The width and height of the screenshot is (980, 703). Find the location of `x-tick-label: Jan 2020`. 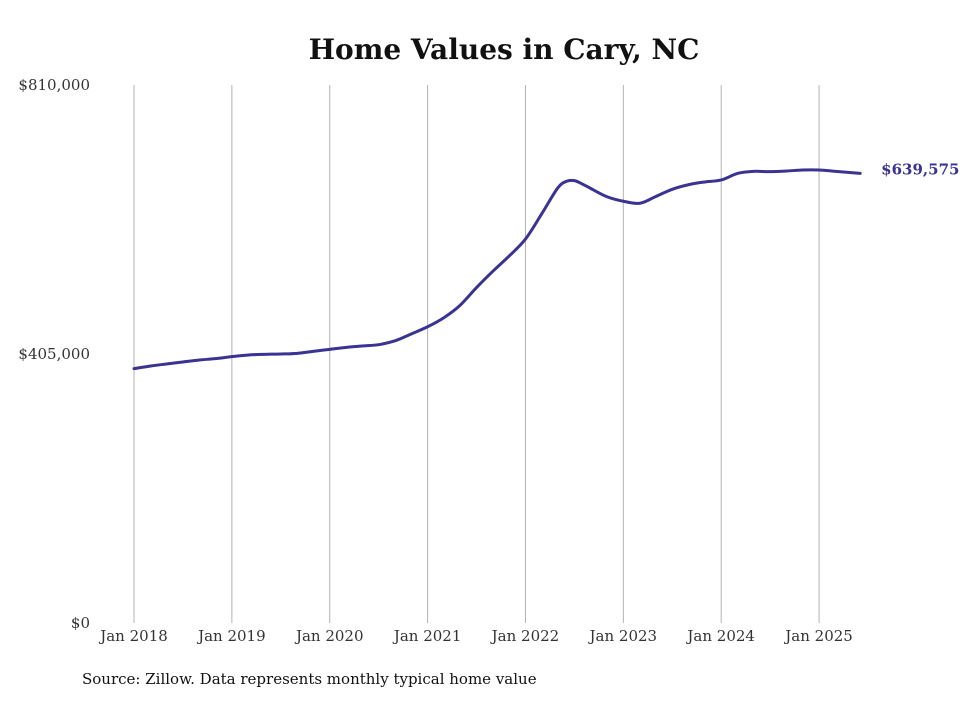

x-tick-label: Jan 2020 is located at coordinates (329, 636).